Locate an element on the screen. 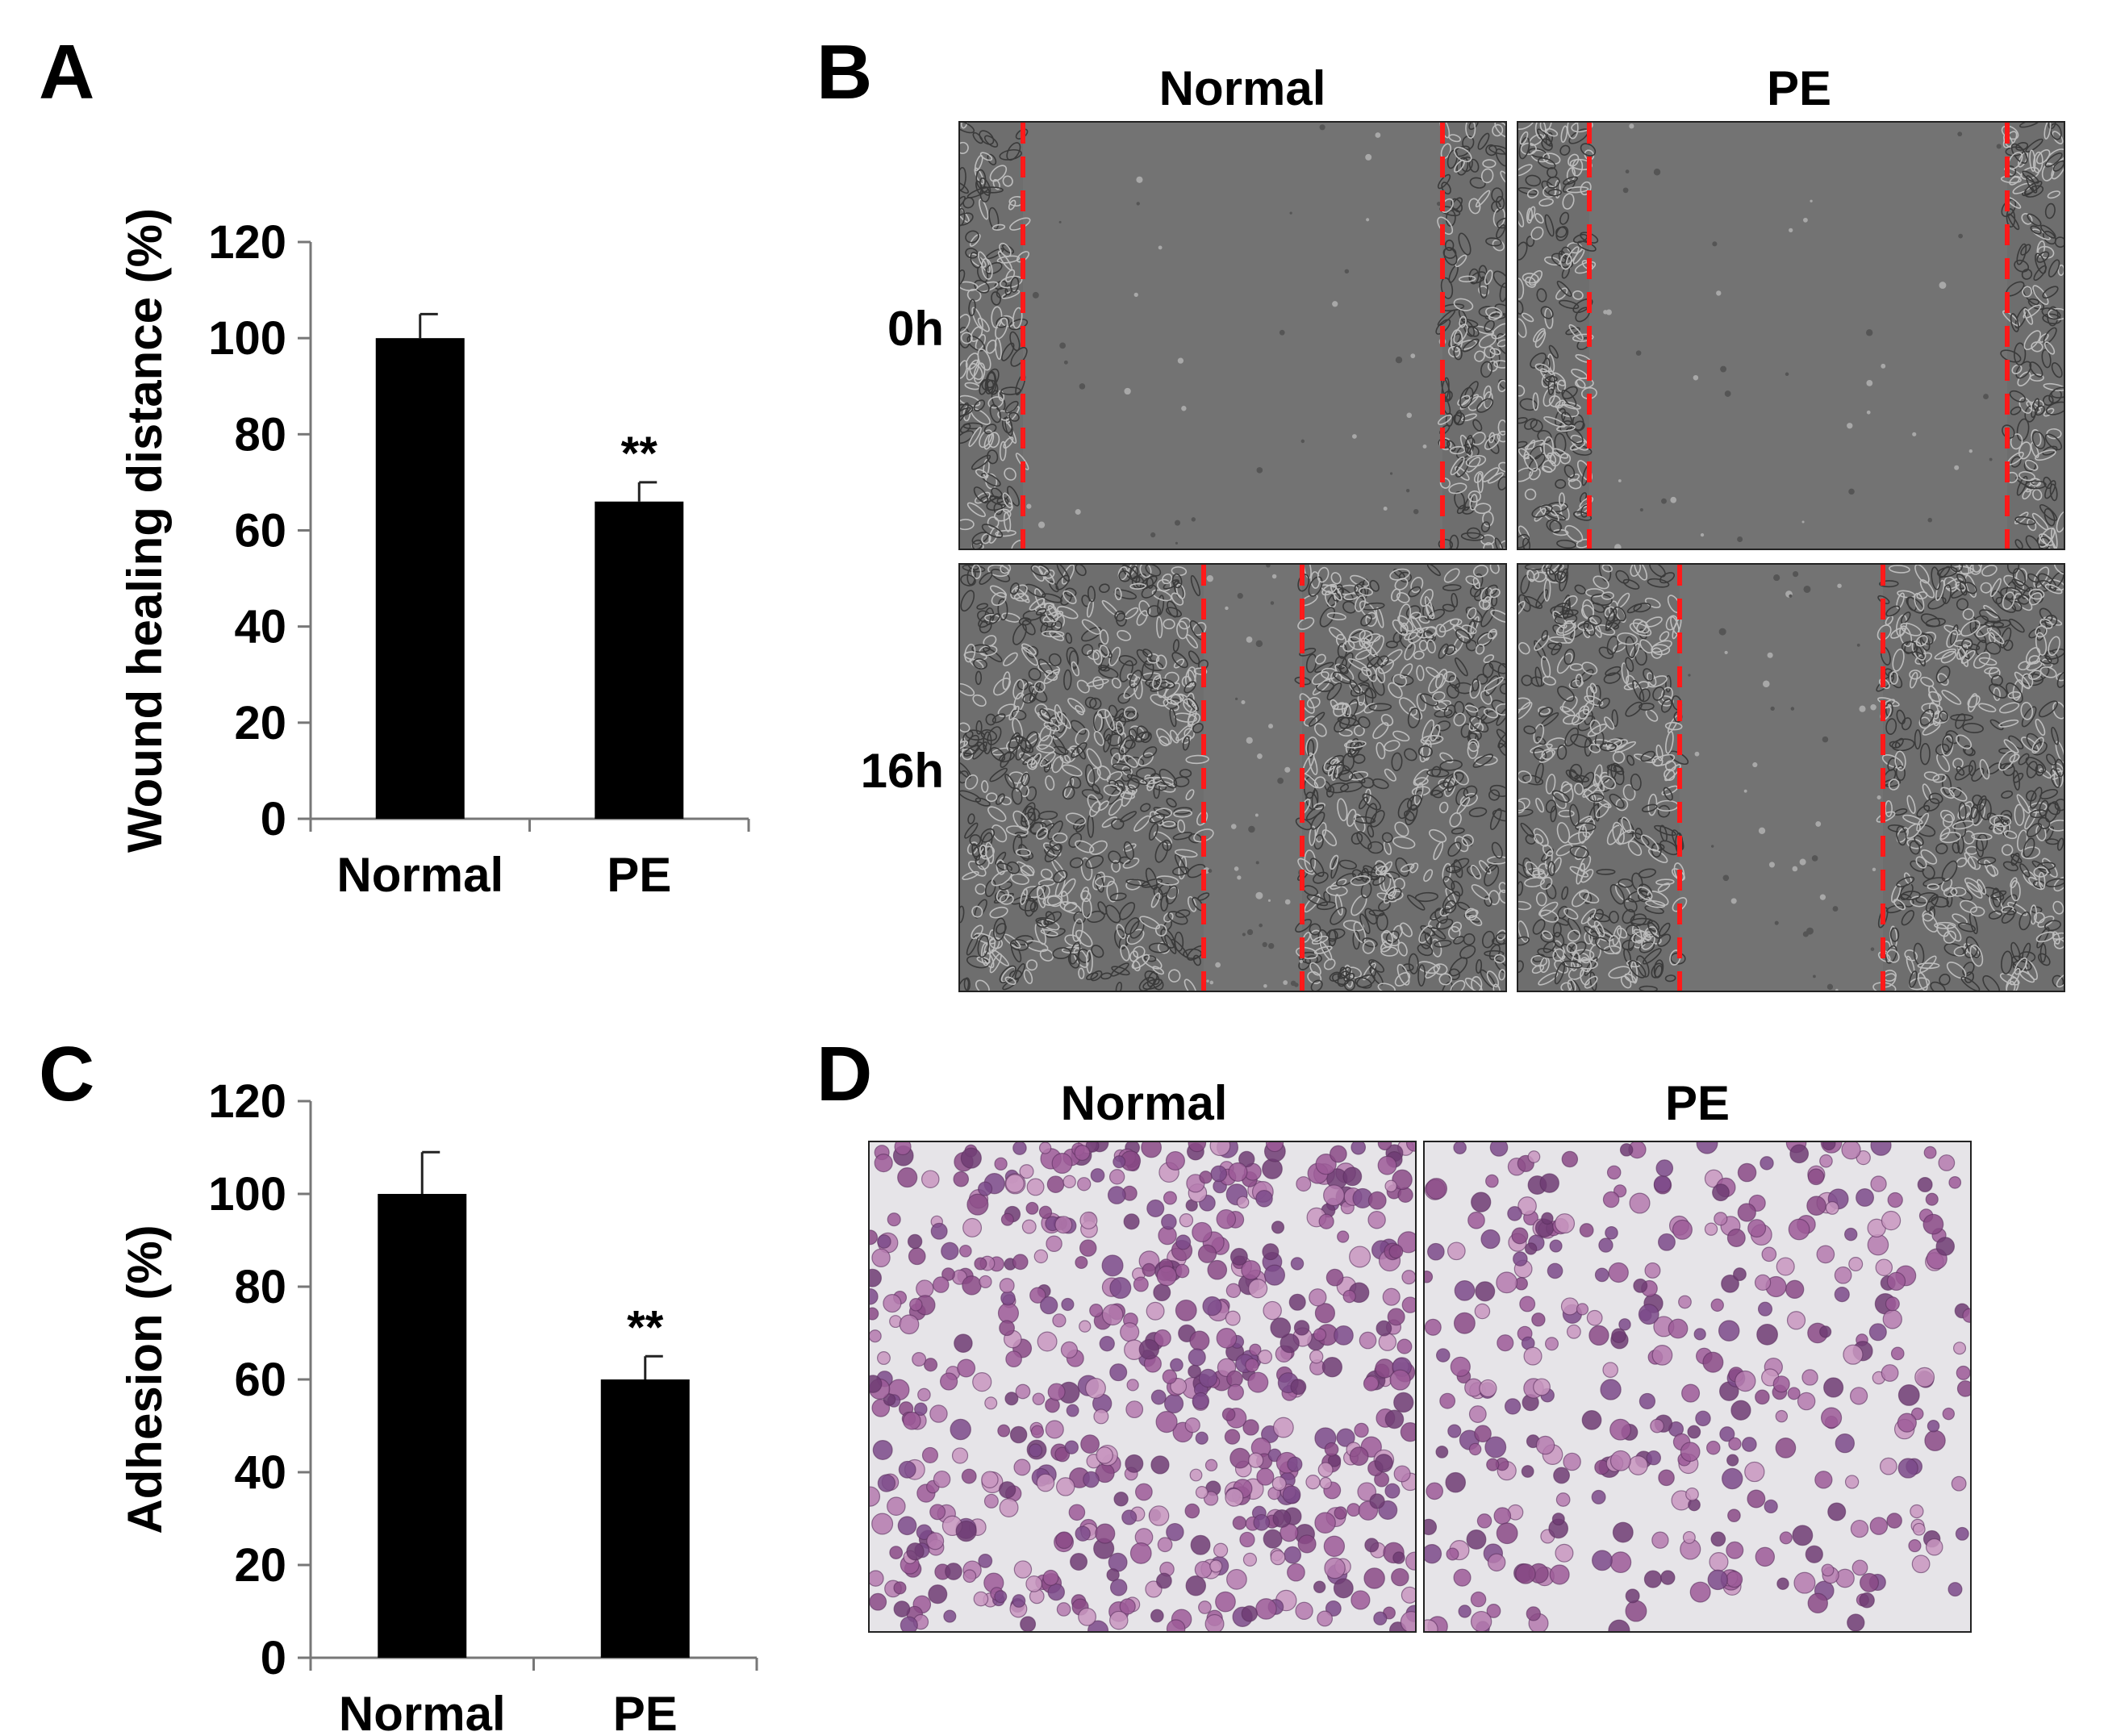  panel-b-row-label-0h: 0h is located at coordinates (915, 329).